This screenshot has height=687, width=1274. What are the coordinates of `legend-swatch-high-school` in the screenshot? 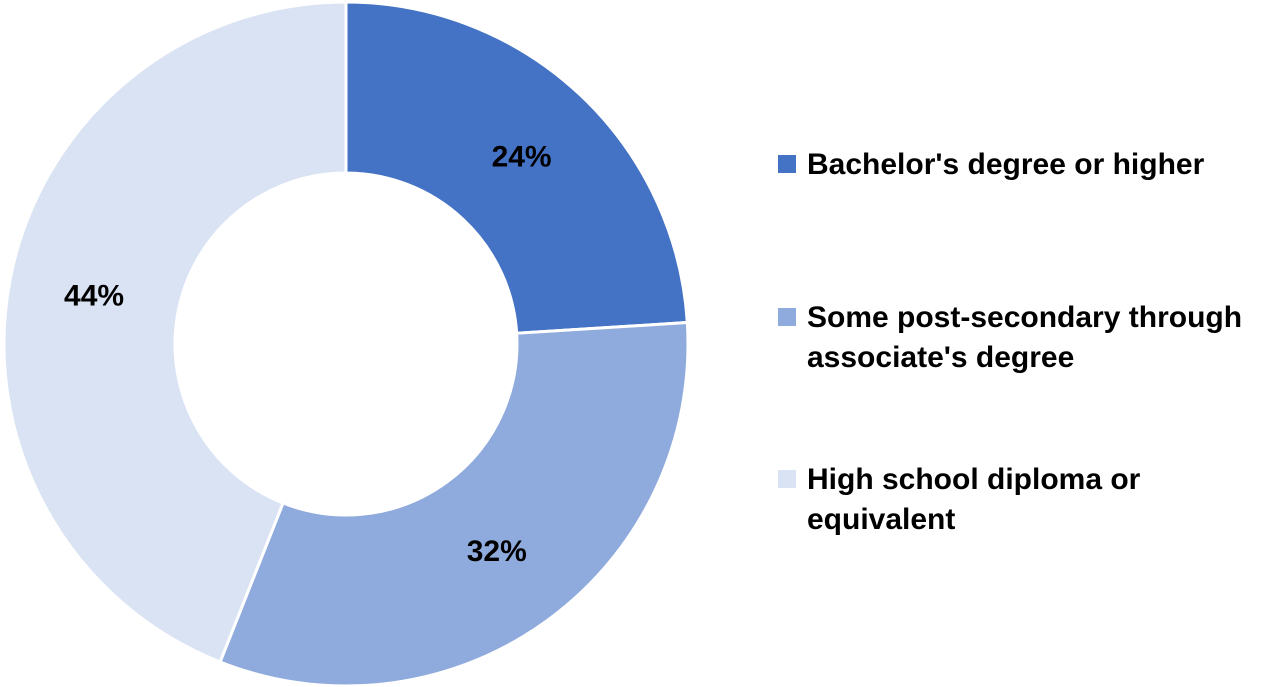 It's located at (787, 479).